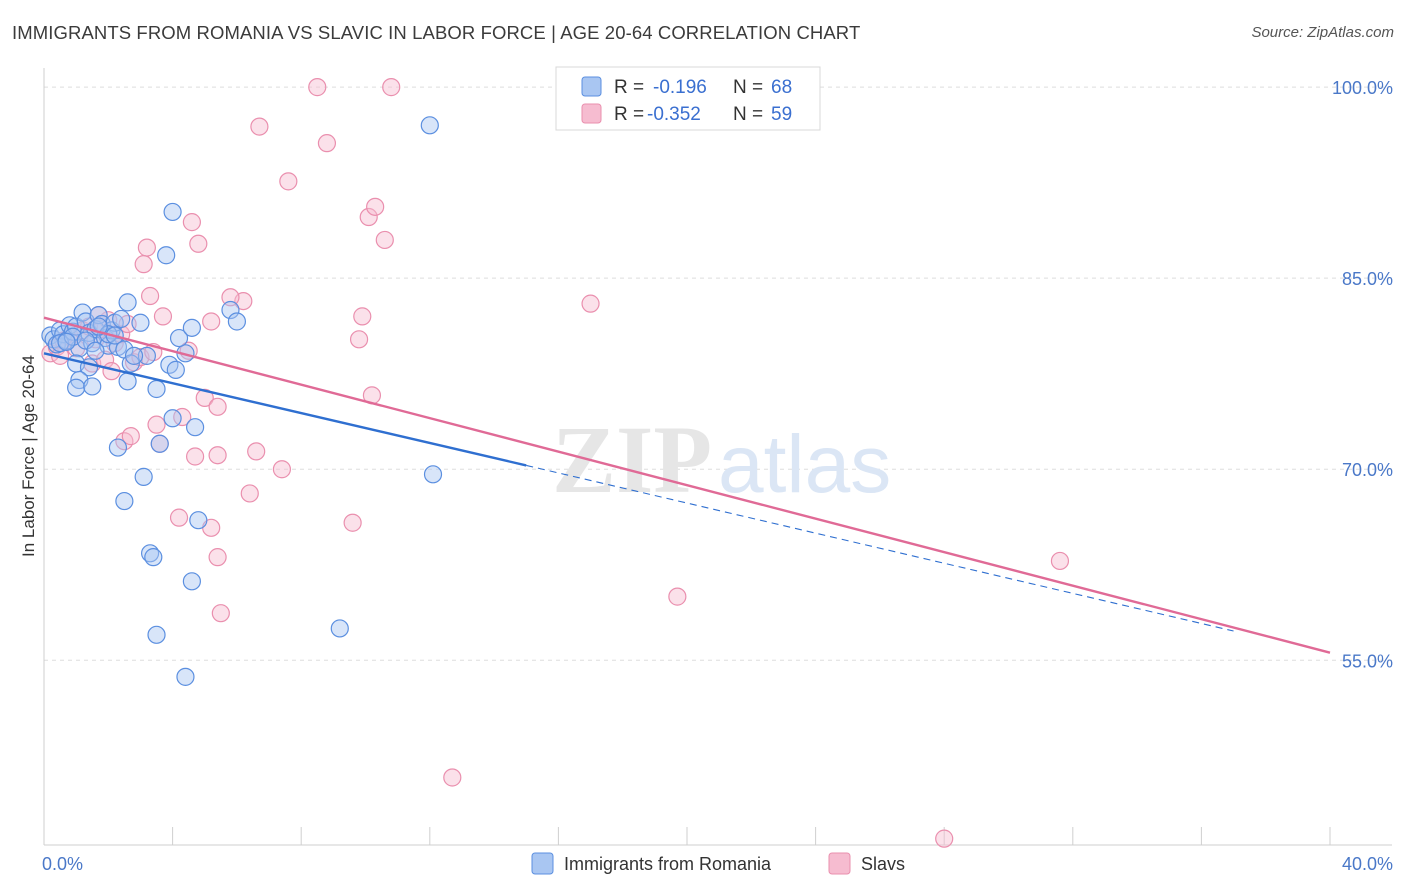 The height and width of the screenshot is (892, 1406). Describe the element at coordinates (1322, 32) in the screenshot. I see `source-label: Source: ZipAtlas.com` at that location.